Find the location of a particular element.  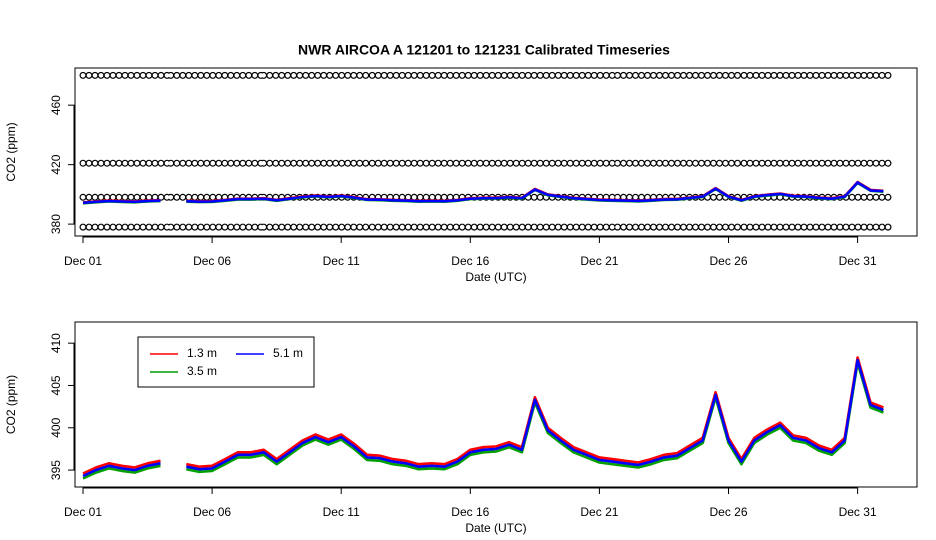

legend-label: 3.5 m is located at coordinates (202, 371).